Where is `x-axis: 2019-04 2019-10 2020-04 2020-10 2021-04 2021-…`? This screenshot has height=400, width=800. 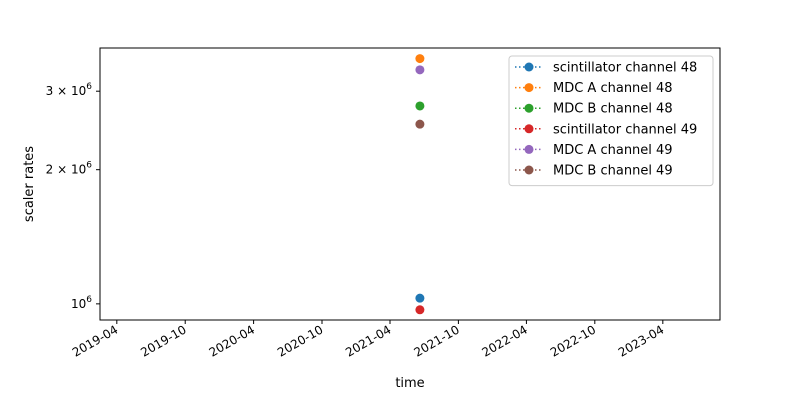 x-axis: 2019-04 2019-10 2020-04 2020-10 2021-04 2021-… is located at coordinates (368, 340).